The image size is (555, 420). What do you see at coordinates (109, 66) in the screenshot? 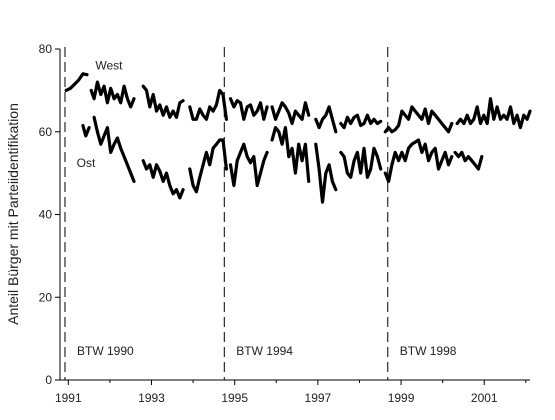
I see `series-label: West` at bounding box center [109, 66].